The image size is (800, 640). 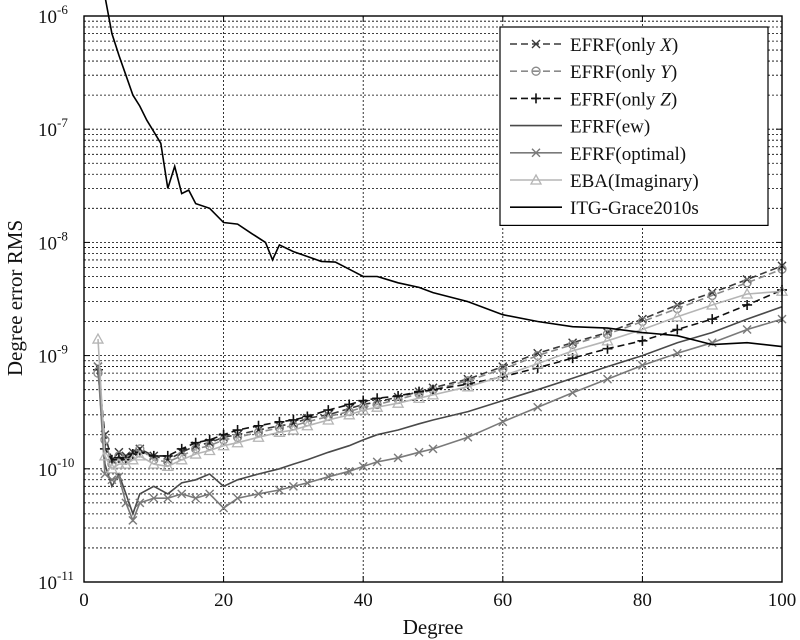 What do you see at coordinates (623, 99) in the screenshot?
I see `legend-label: EFRF(only Z)` at bounding box center [623, 99].